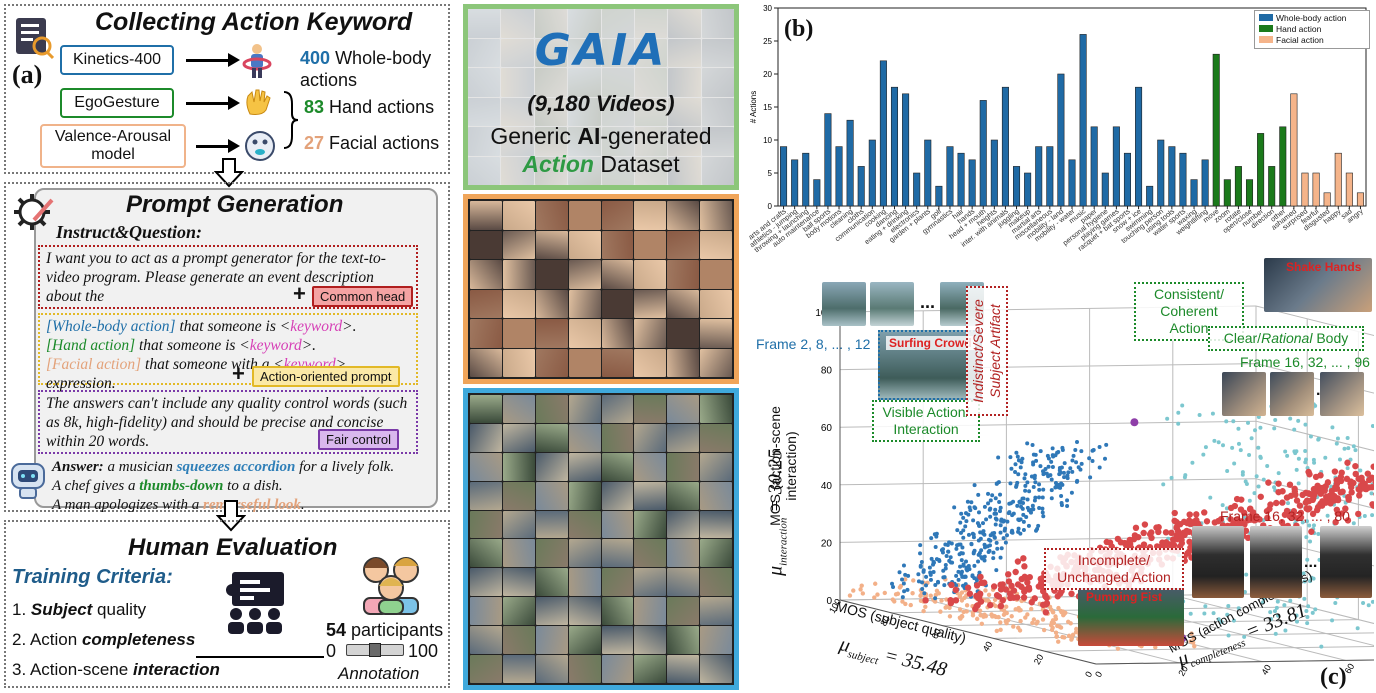  Describe the element at coordinates (1150, 196) in the screenshot. I see `bar-swimming` at that location.